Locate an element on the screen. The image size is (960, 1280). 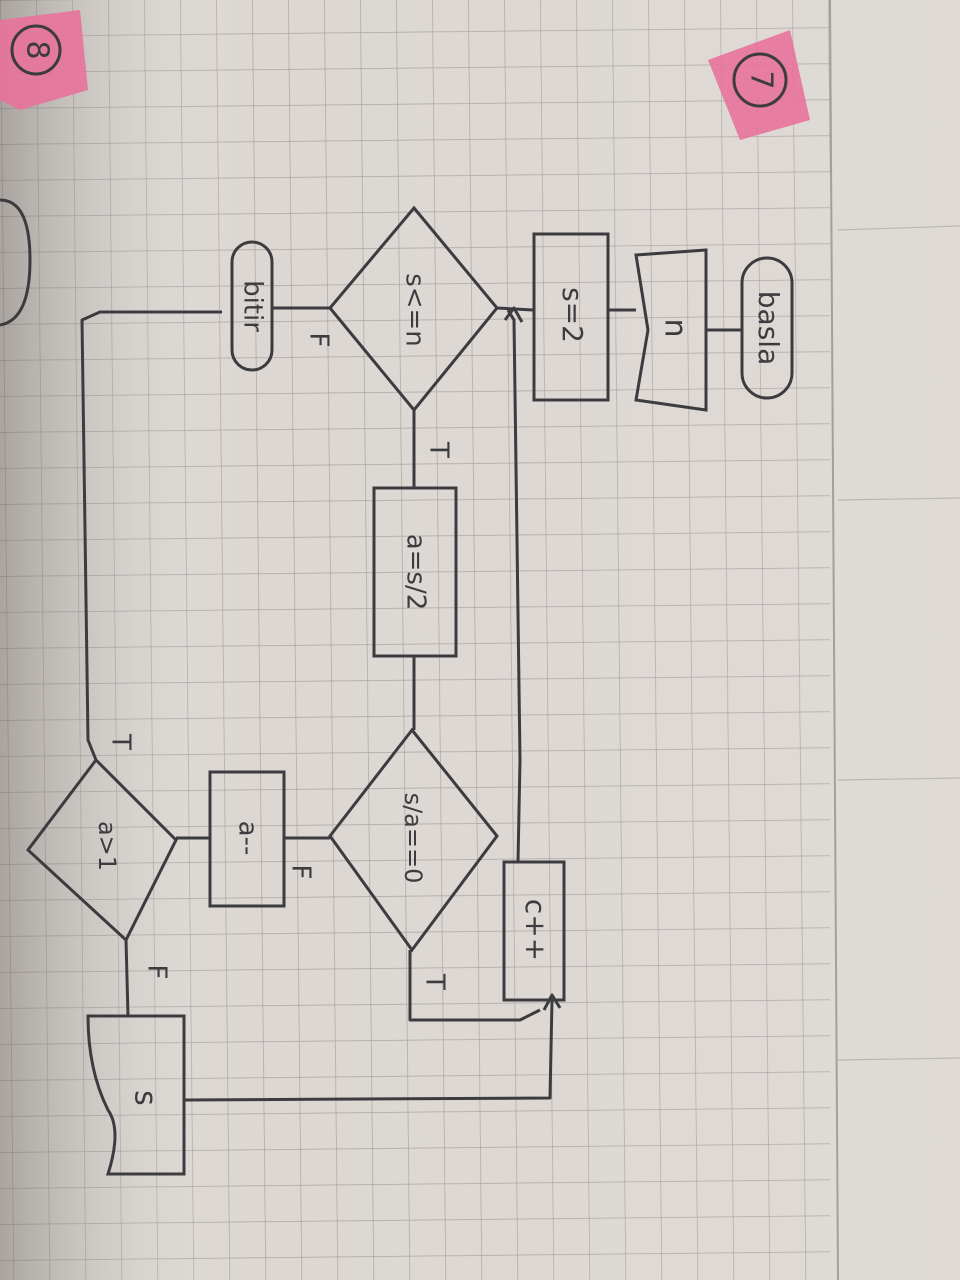
input-node is located at coordinates (671, 330).